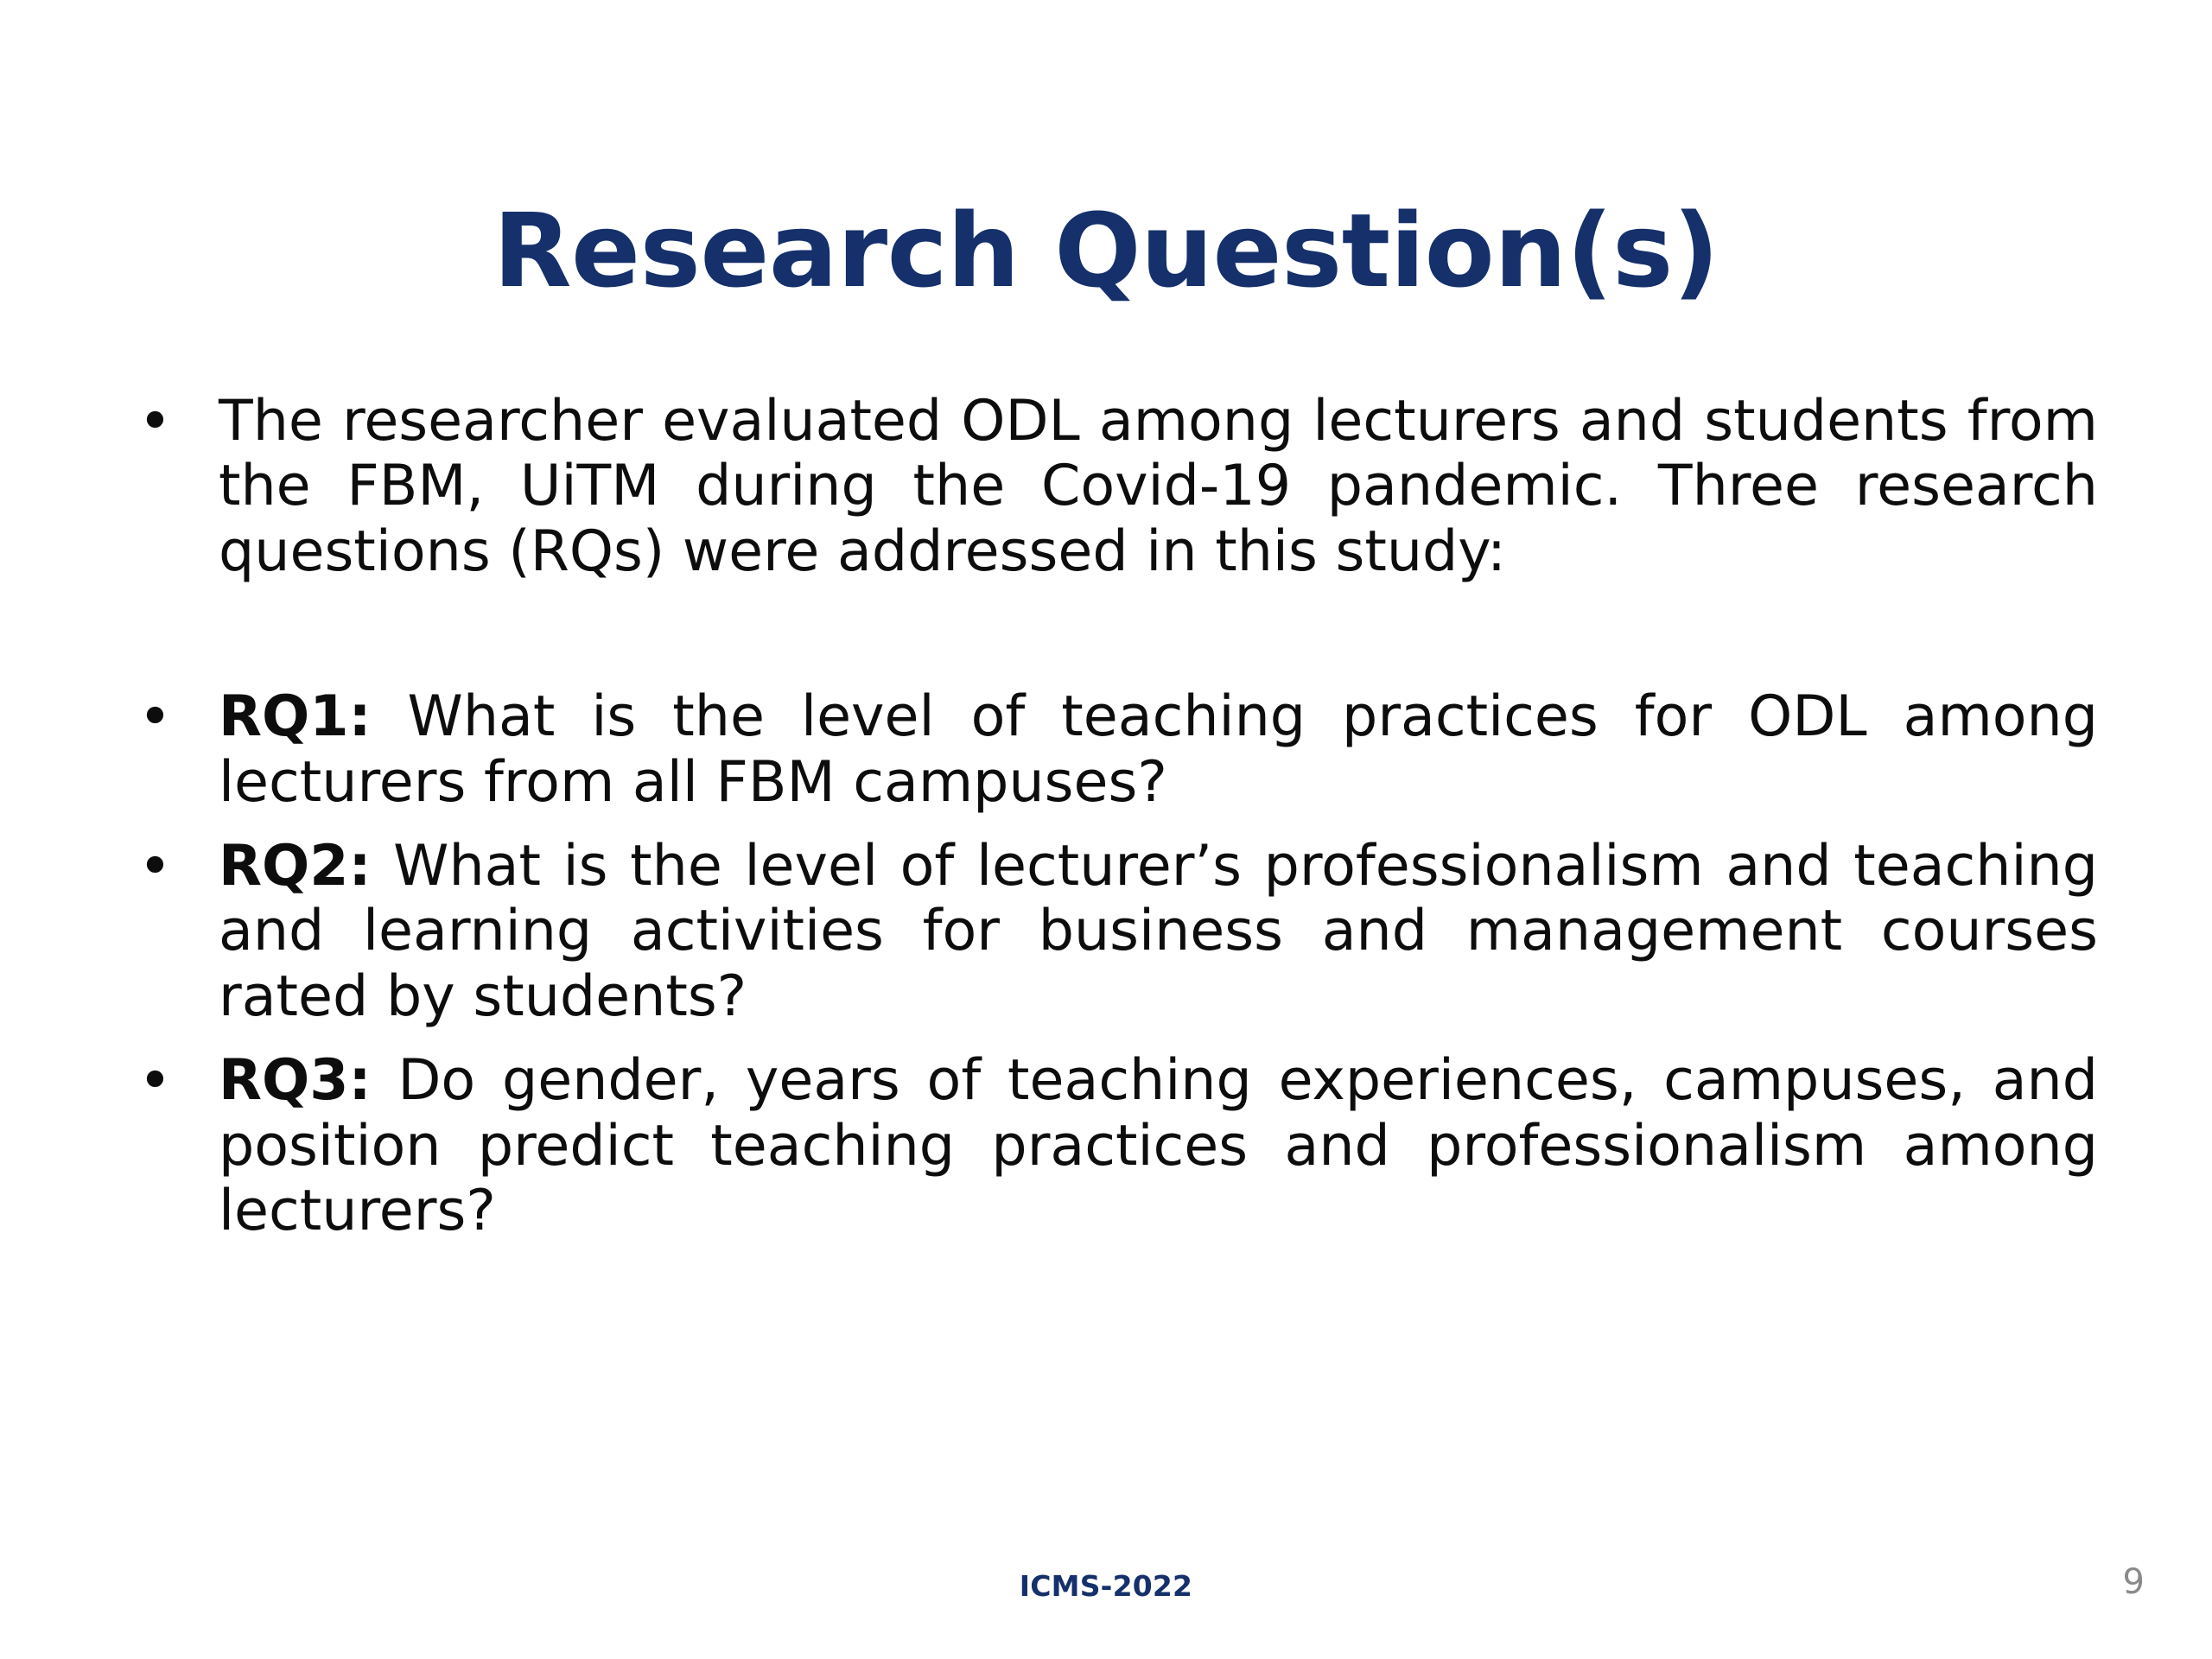 The height and width of the screenshot is (1659, 2212). Describe the element at coordinates (295, 717) in the screenshot. I see `rq1-label: RQ1:` at that location.